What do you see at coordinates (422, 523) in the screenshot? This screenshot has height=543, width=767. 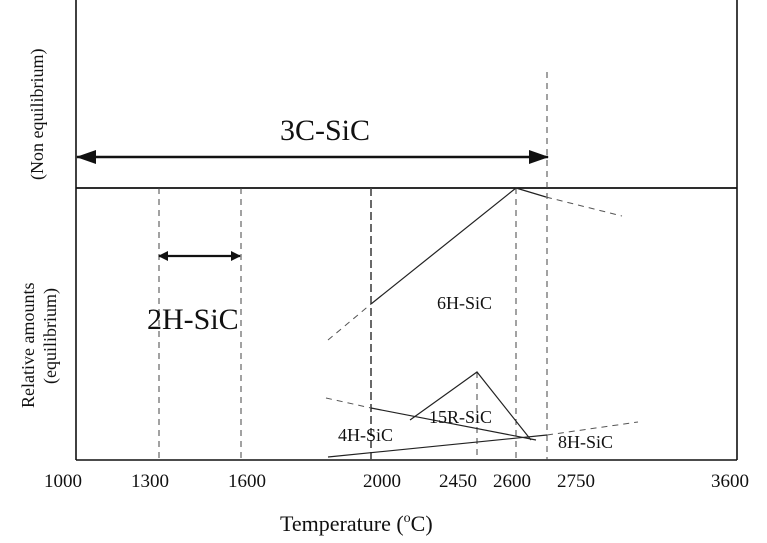 I see `x-axis-unit: C)` at bounding box center [422, 523].